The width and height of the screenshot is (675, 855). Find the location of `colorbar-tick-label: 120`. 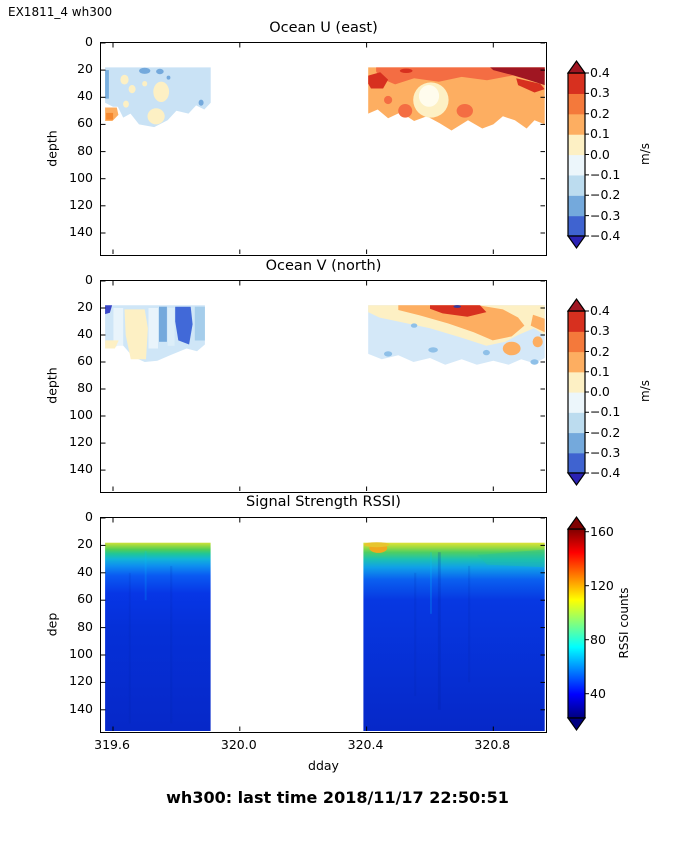

colorbar-tick-label: 120 is located at coordinates (602, 585).